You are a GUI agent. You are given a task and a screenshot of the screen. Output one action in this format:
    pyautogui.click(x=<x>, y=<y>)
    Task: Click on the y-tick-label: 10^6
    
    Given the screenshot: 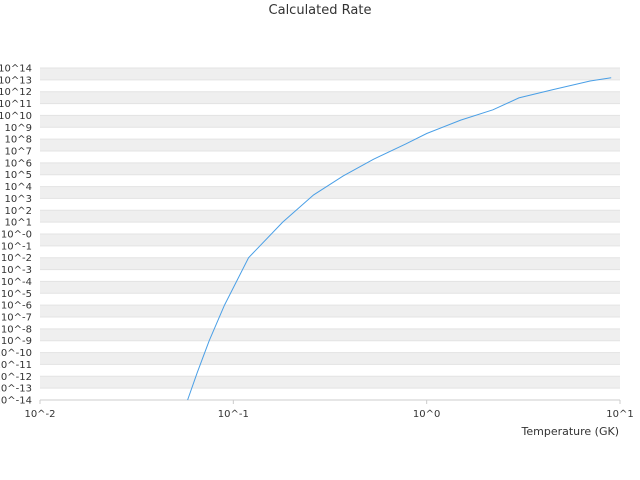 What is the action you would take?
    pyautogui.click(x=18, y=163)
    